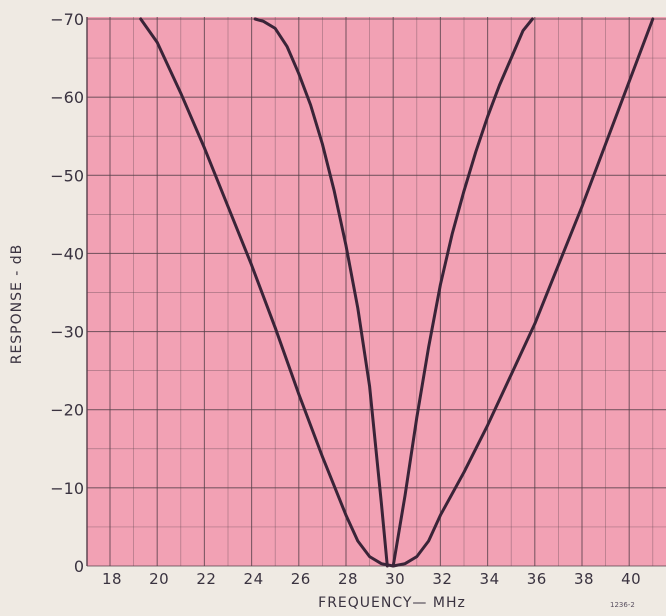 The height and width of the screenshot is (616, 666). Describe the element at coordinates (67, 19) in the screenshot. I see `y-tick-label: −70` at that location.